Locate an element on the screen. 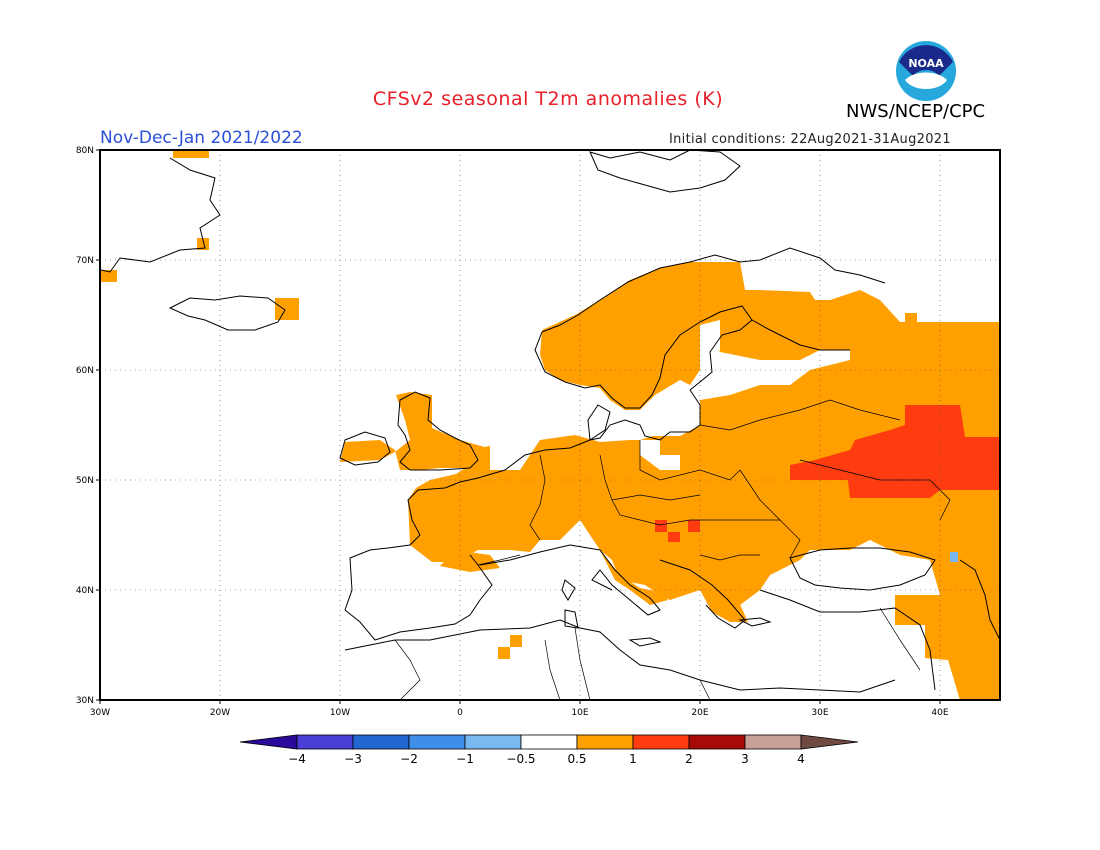  colorbar-label: −0.5 is located at coordinates (520, 759).